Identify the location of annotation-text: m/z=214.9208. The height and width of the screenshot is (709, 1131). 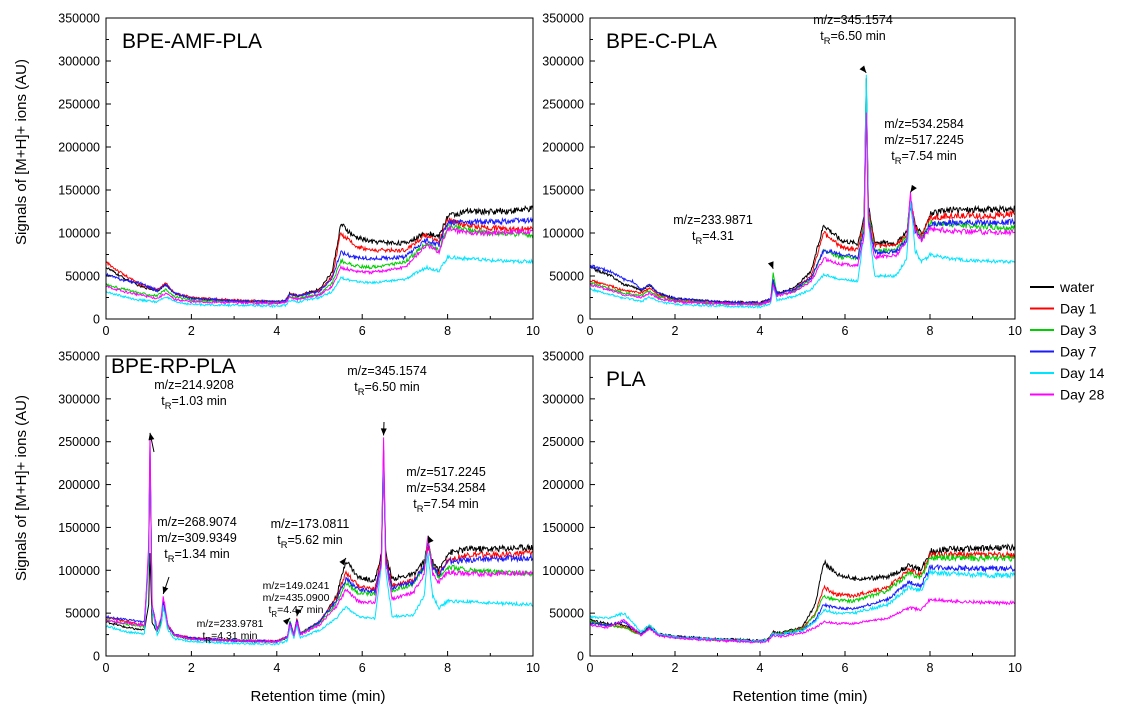
(194, 385).